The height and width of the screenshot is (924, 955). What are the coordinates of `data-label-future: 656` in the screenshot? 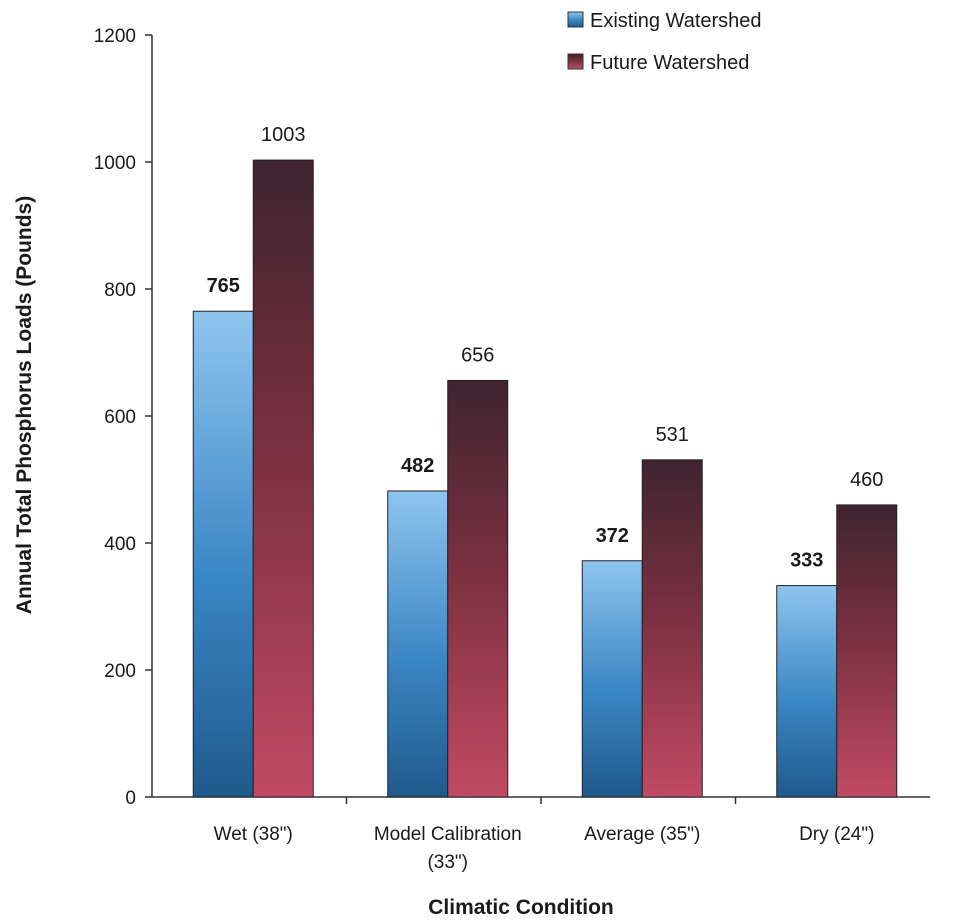 It's located at (477, 355).